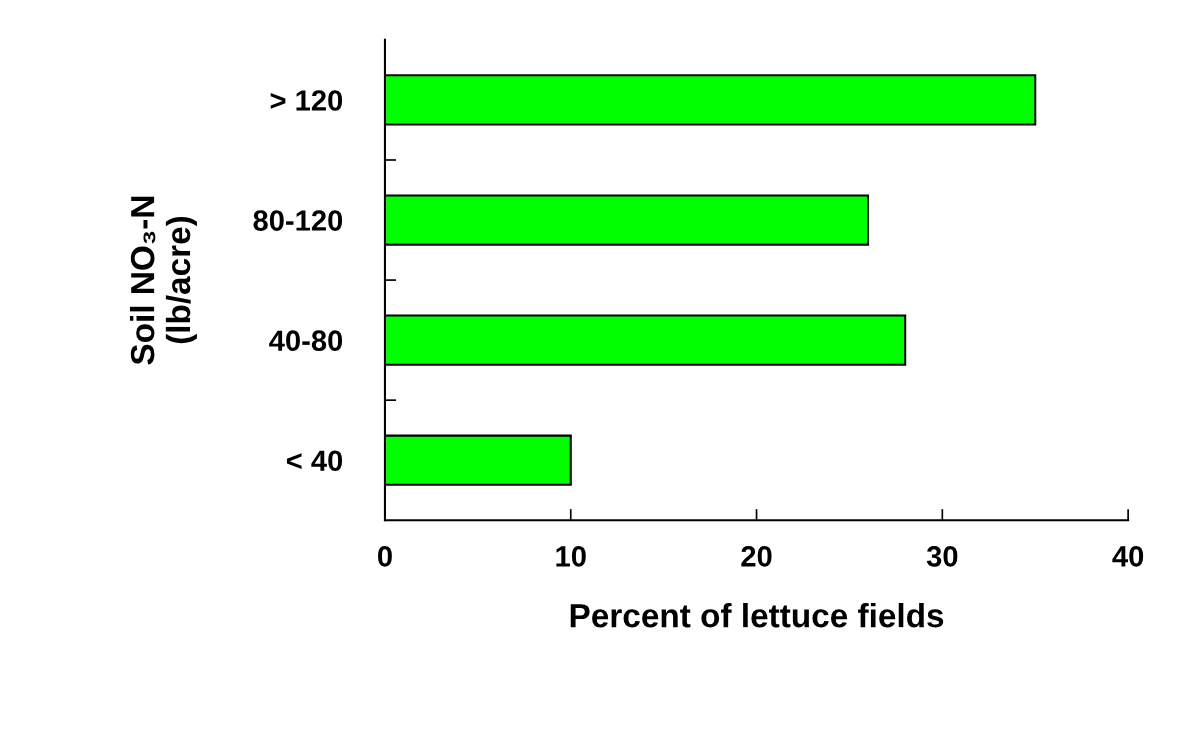  I want to click on x-tick-label: 20, so click(756, 556).